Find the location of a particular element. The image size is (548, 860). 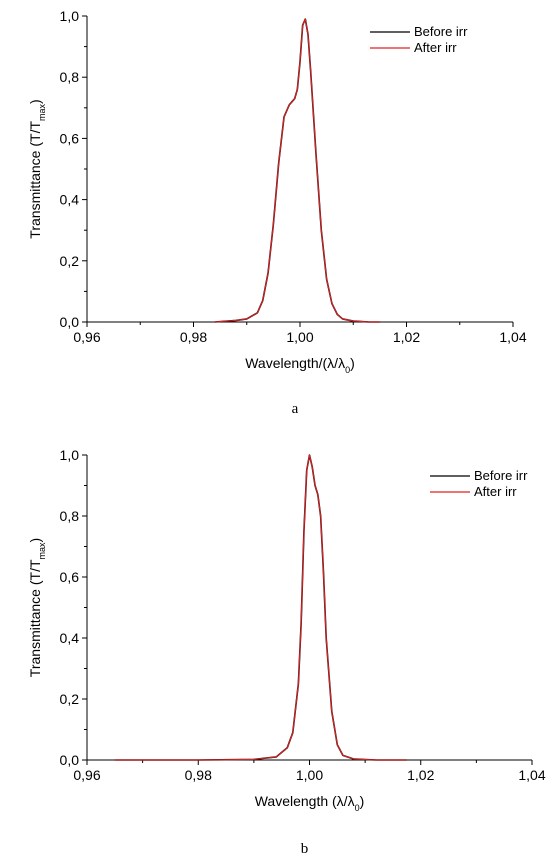

series-line-after-irr is located at coordinates (297, 170).